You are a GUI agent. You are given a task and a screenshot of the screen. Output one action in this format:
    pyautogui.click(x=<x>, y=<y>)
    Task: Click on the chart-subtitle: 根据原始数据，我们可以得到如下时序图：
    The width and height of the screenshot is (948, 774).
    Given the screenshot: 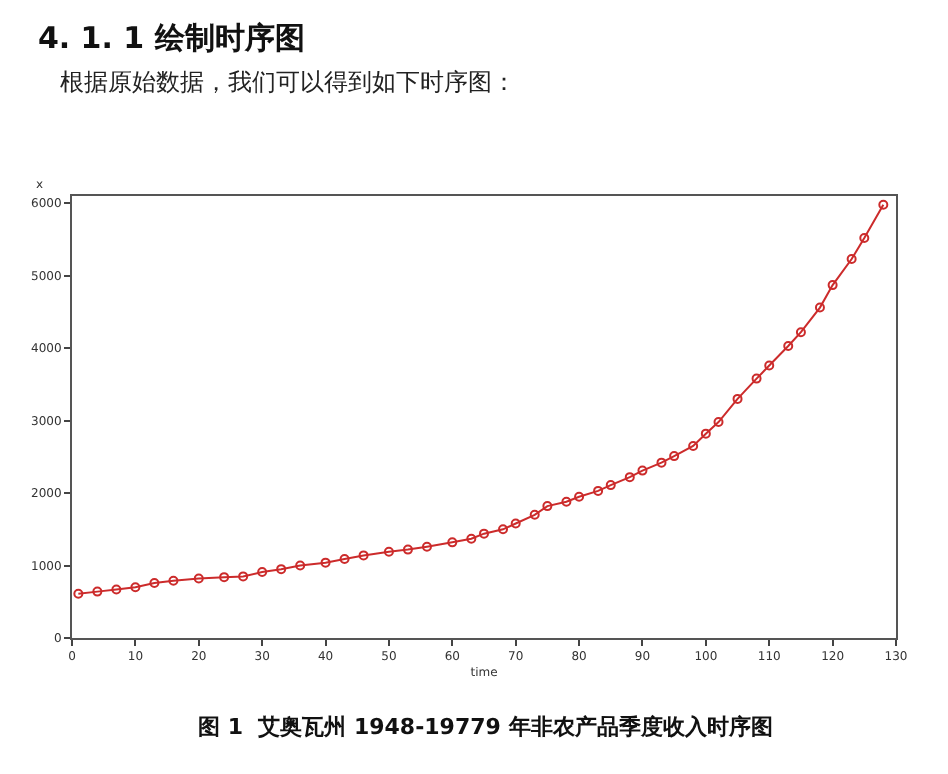 What is the action you would take?
    pyautogui.click(x=288, y=82)
    